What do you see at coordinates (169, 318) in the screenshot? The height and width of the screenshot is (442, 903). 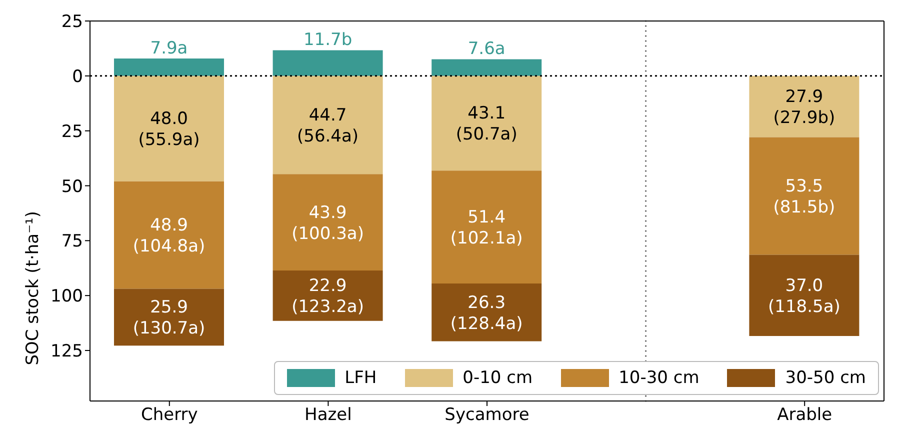 I see `data-label: 25.9 (130.7a)` at bounding box center [169, 318].